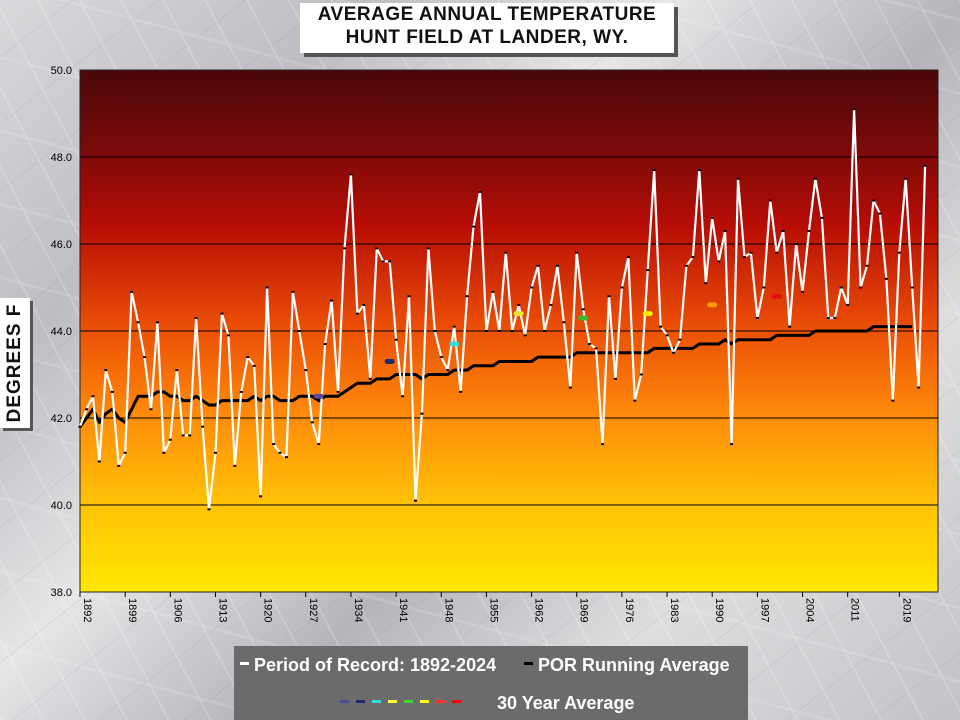 The image size is (960, 720). Describe the element at coordinates (539, 610) in the screenshot. I see `x-tick-label: 1962` at that location.